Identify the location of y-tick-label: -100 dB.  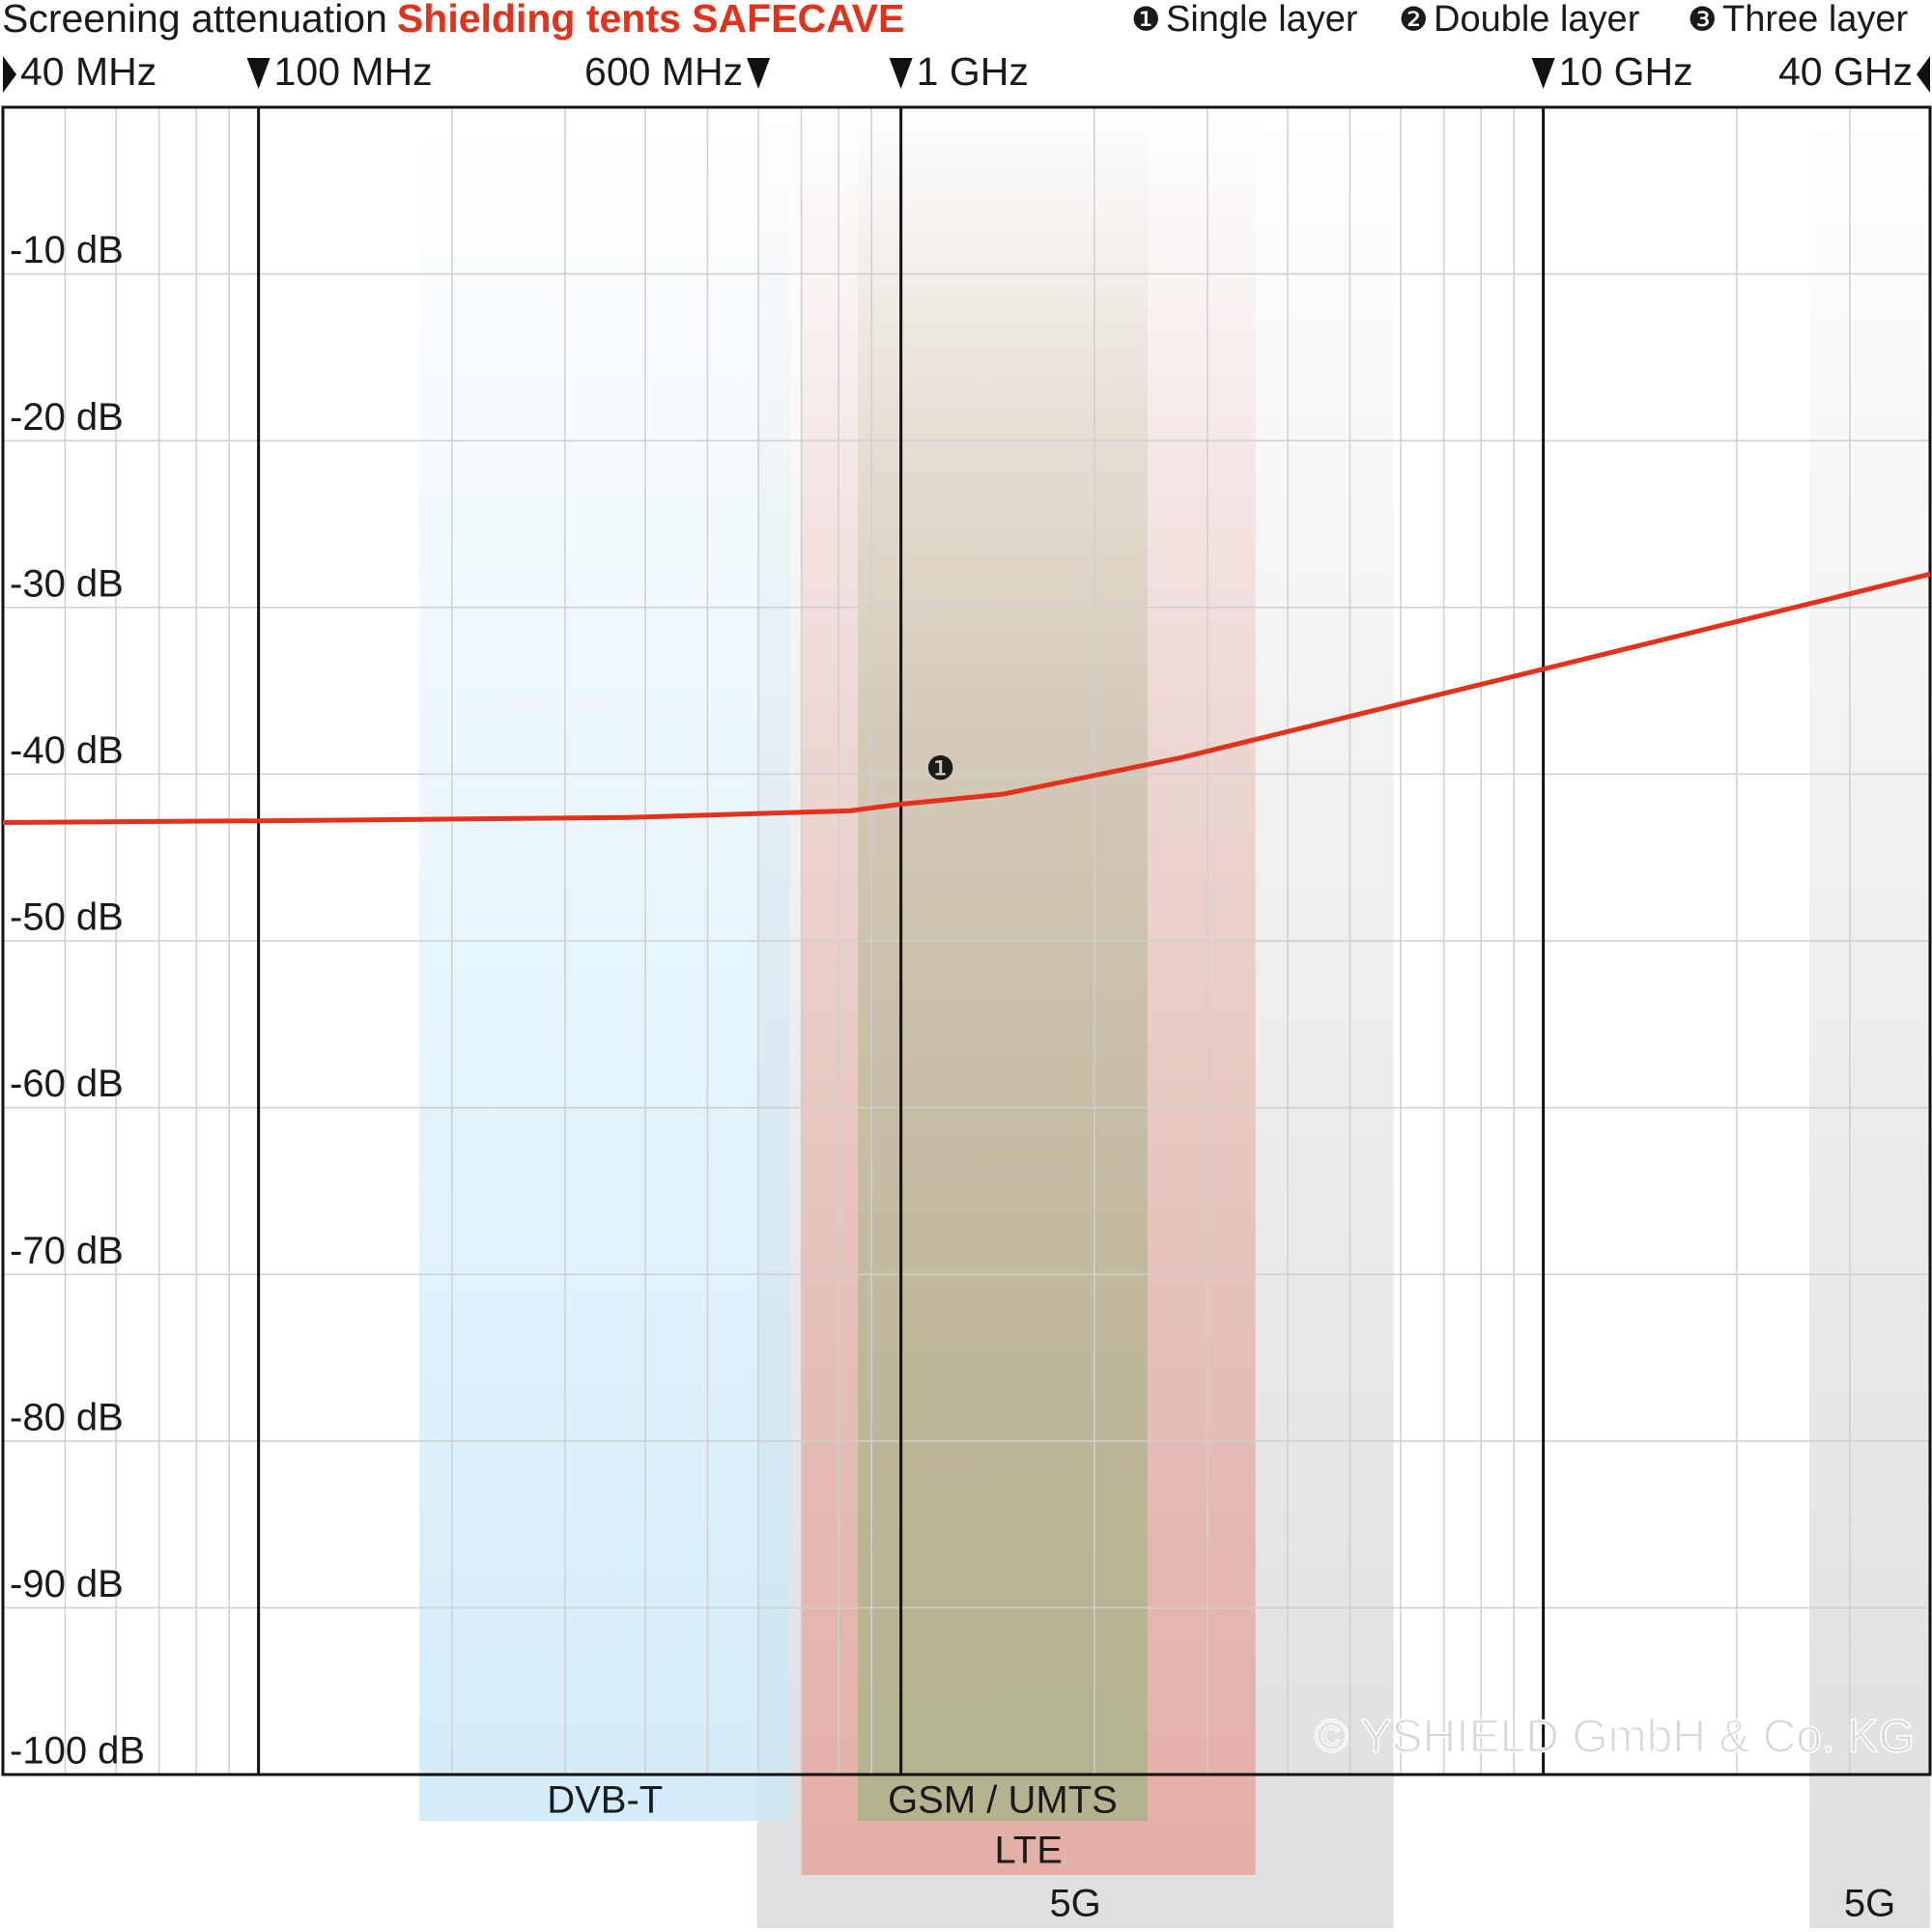
(77, 1751).